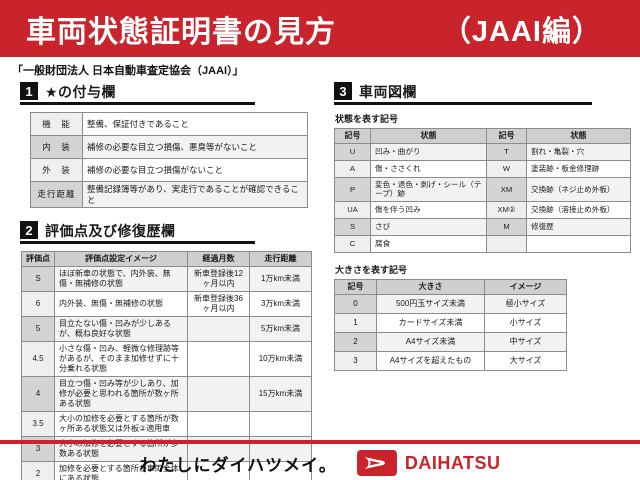 This screenshot has width=640, height=480. What do you see at coordinates (280, 329) in the screenshot?
I see `mileage-cell: 5万km未満` at bounding box center [280, 329].